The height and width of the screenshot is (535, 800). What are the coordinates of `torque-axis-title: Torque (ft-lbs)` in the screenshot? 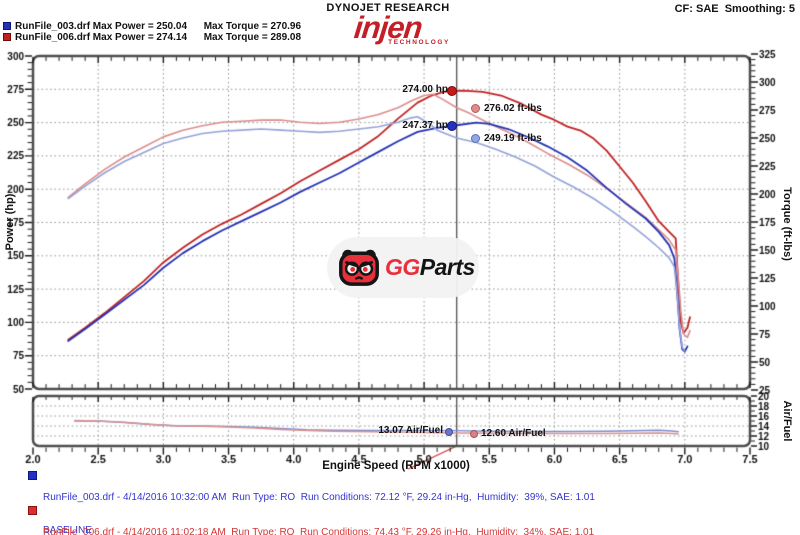 It's located at (787, 224).